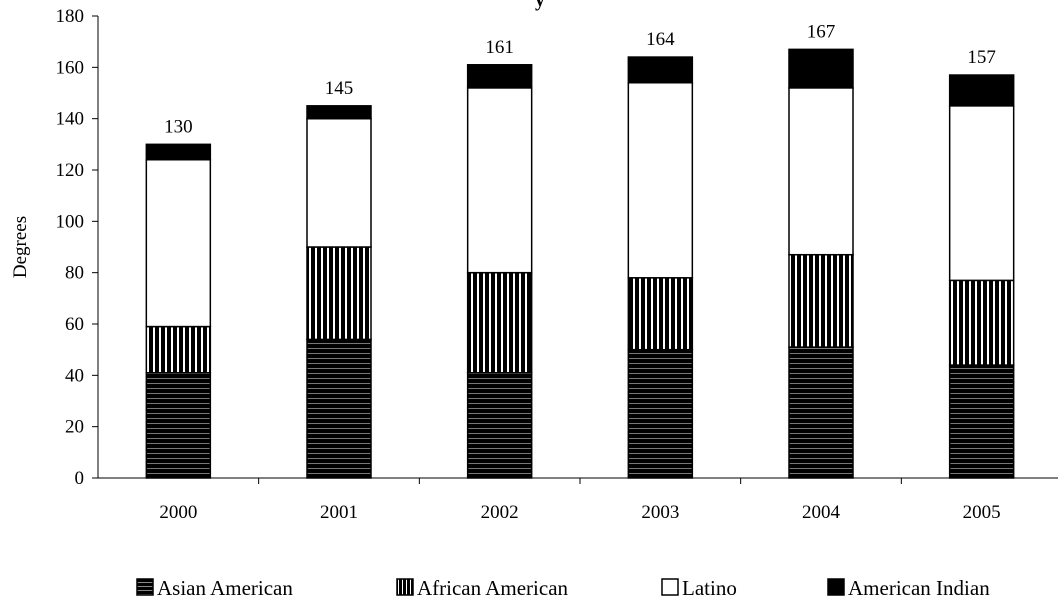 This screenshot has width=1058, height=604. What do you see at coordinates (70, 67) in the screenshot?
I see `y-tick-label: 160` at bounding box center [70, 67].